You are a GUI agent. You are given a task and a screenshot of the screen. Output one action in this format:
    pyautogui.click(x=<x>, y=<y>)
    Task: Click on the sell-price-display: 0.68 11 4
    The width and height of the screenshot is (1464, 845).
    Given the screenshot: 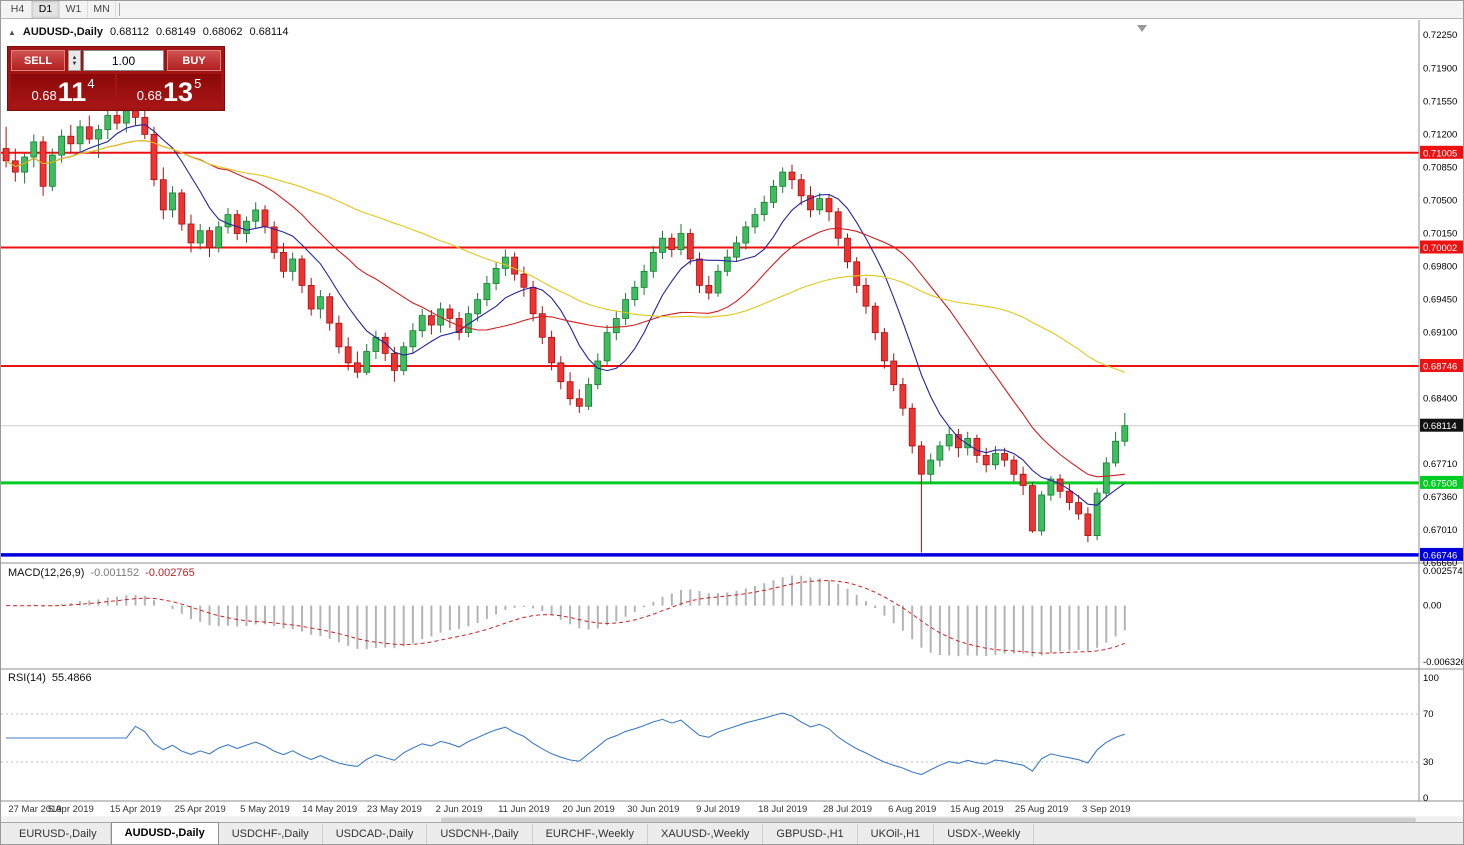 What is the action you would take?
    pyautogui.click(x=63, y=90)
    